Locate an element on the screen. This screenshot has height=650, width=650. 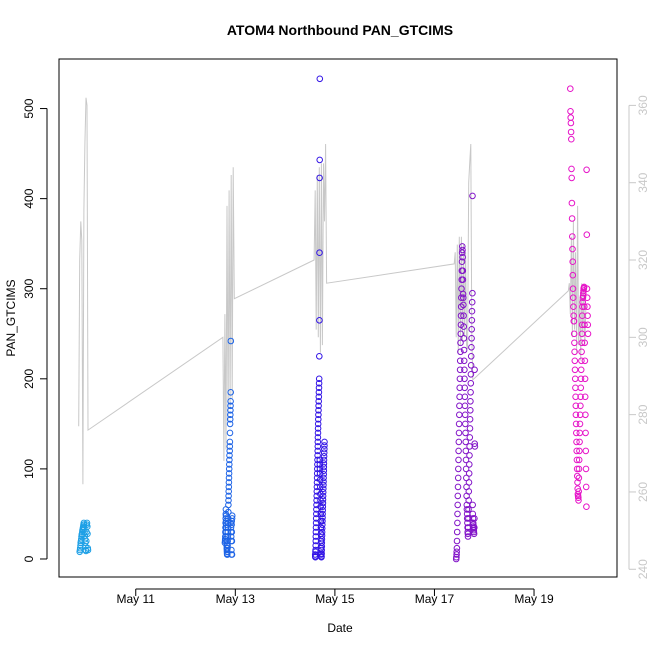
series-3-points is located at coordinates (319, 318).